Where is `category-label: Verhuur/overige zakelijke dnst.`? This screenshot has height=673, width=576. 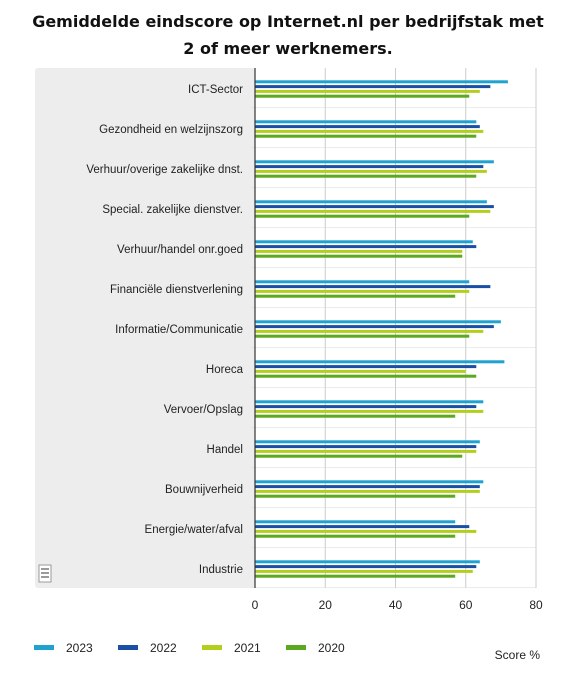
category-label: Verhuur/overige zakelijke dnst. is located at coordinates (164, 170).